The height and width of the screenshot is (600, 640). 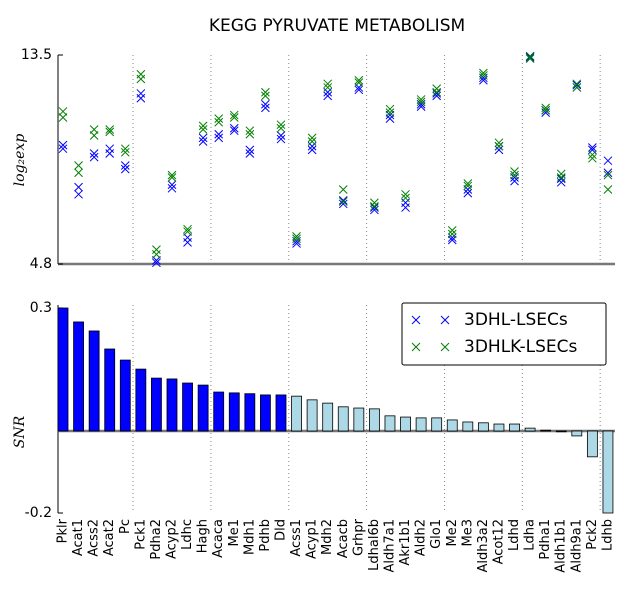 I want to click on x-tick-label: Me3, so click(x=467, y=533).